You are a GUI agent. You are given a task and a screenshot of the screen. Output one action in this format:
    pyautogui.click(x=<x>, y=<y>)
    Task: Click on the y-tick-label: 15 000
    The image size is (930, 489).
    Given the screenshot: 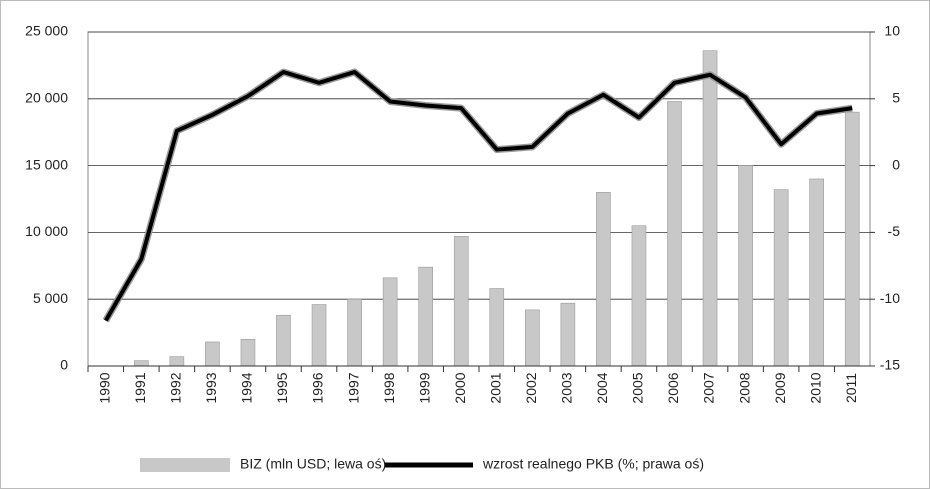 What is the action you would take?
    pyautogui.click(x=46, y=164)
    